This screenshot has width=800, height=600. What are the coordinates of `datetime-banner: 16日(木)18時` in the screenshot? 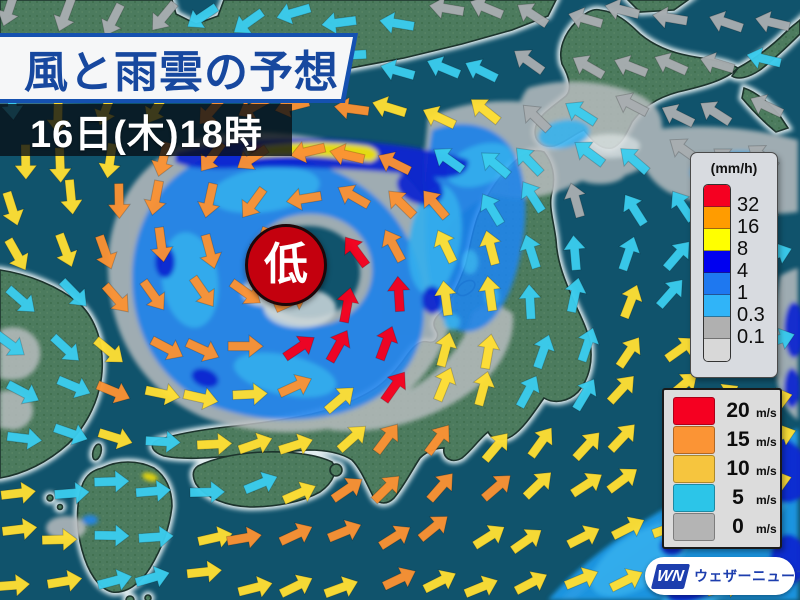 It's located at (146, 130).